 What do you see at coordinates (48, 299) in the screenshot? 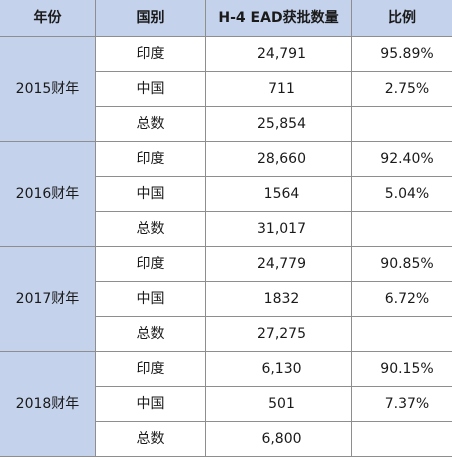
I see `fiscal-year-cell: 2017财年` at bounding box center [48, 299].